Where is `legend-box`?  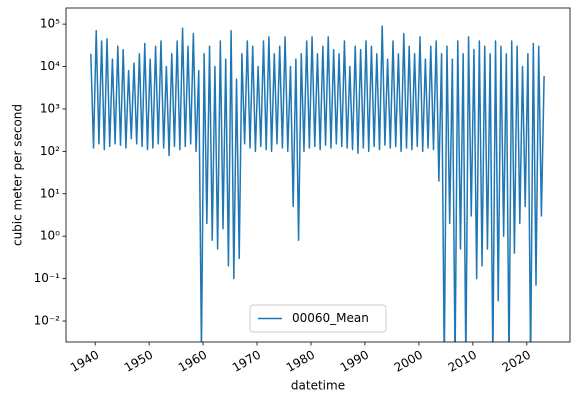
legend-box is located at coordinates (318, 318).